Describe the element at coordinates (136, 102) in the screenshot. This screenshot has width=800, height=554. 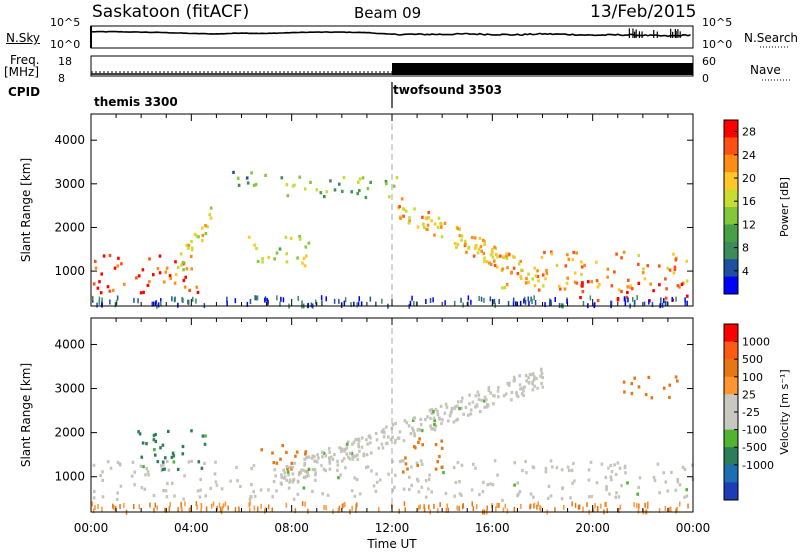
I see `cpid-mode-1: themis 3300` at that location.